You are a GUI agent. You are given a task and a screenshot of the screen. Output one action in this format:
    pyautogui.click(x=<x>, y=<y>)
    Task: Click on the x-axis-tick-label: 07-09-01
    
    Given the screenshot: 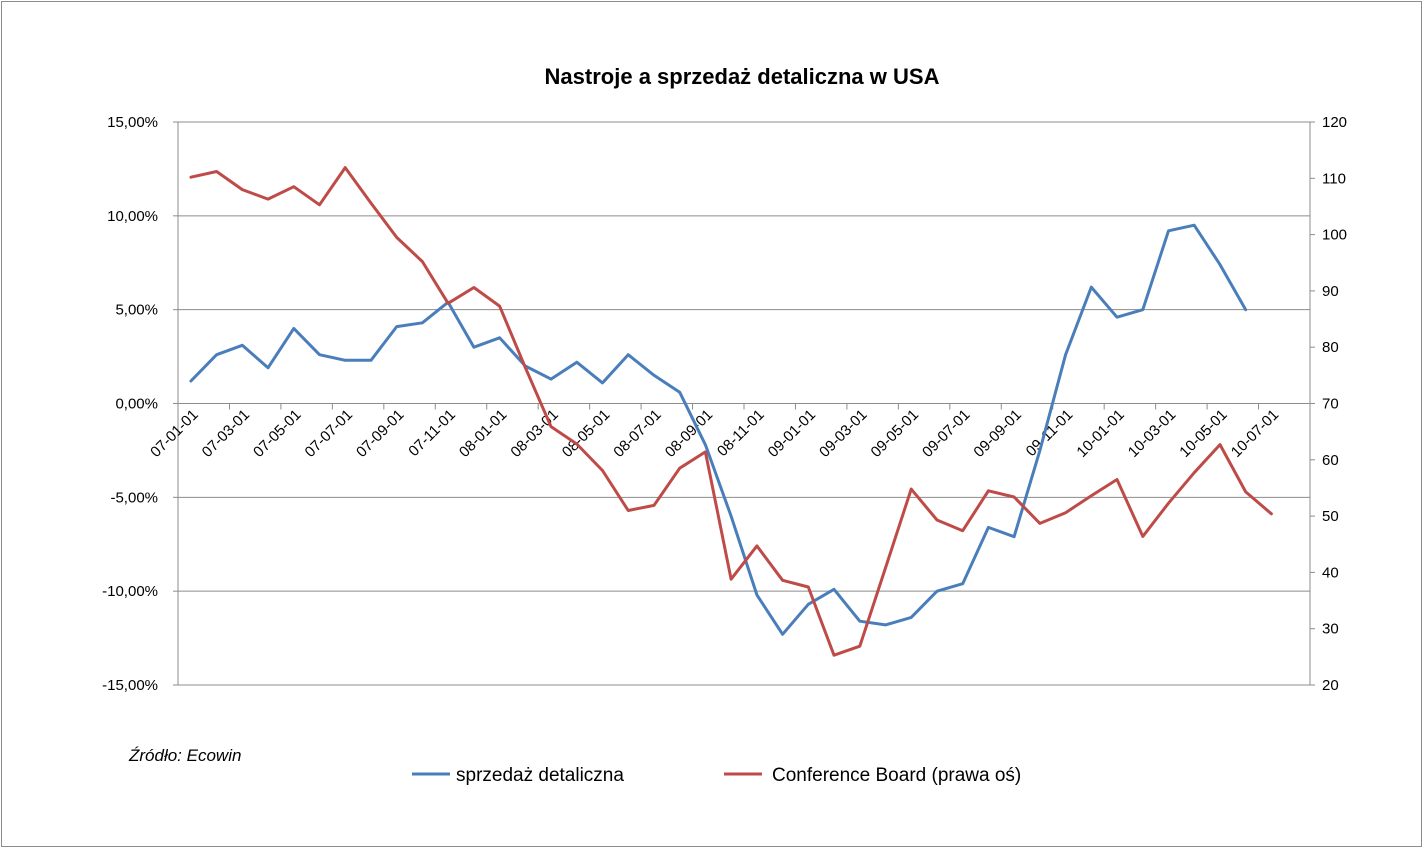 What is the action you would take?
    pyautogui.click(x=380, y=433)
    